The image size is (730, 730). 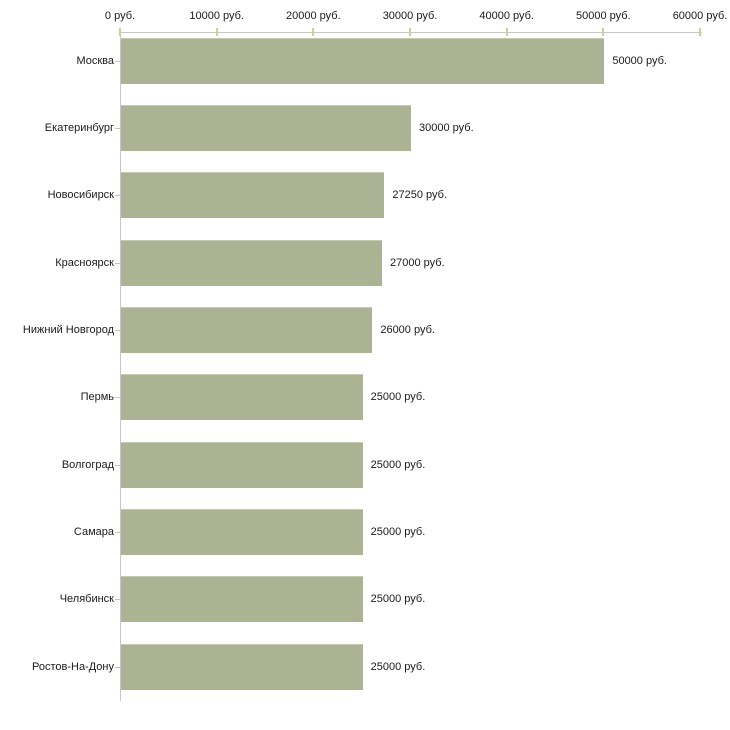 I want to click on value-label: 50000 руб., so click(x=639, y=60).